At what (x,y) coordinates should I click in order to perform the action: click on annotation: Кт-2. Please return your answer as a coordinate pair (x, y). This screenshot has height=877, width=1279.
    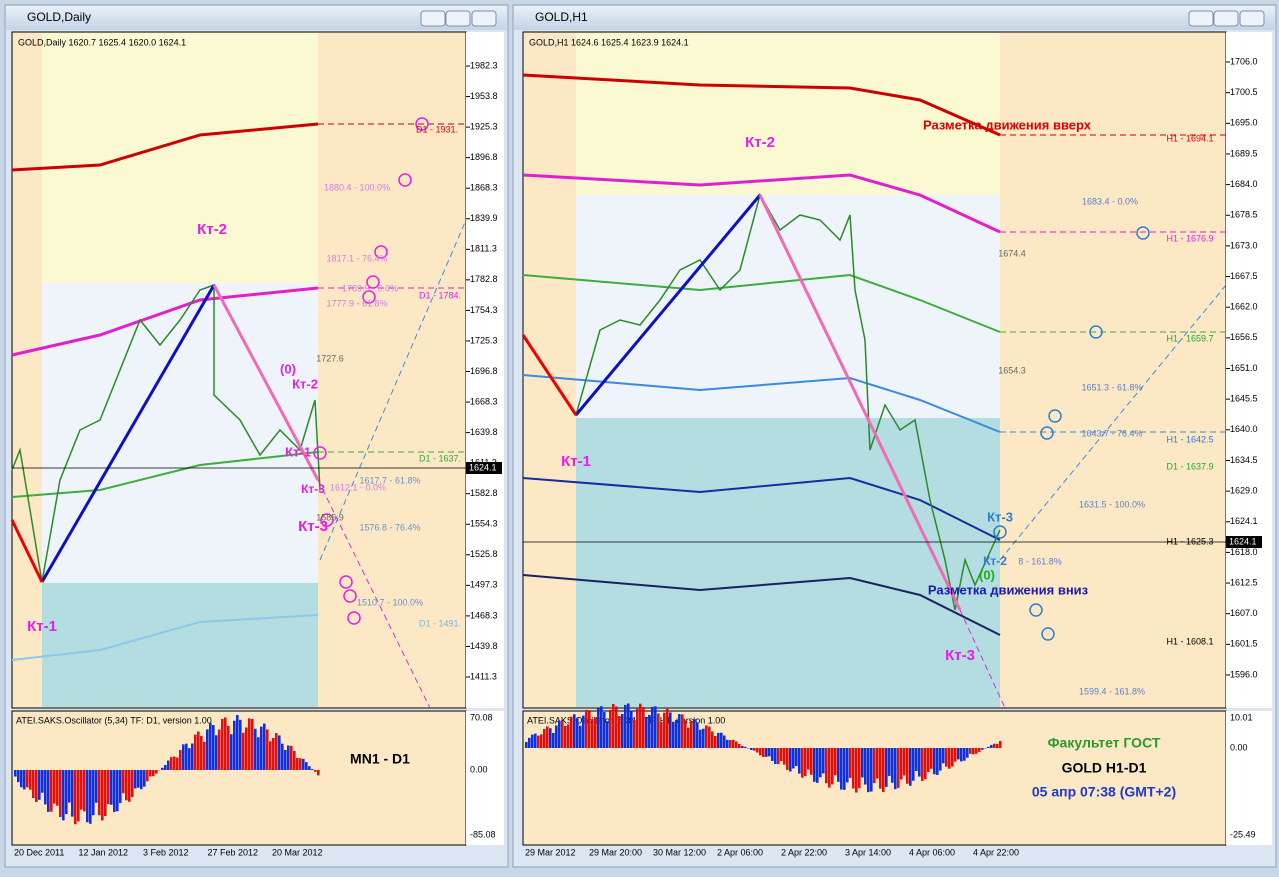
    Looking at the image, I should click on (995, 561).